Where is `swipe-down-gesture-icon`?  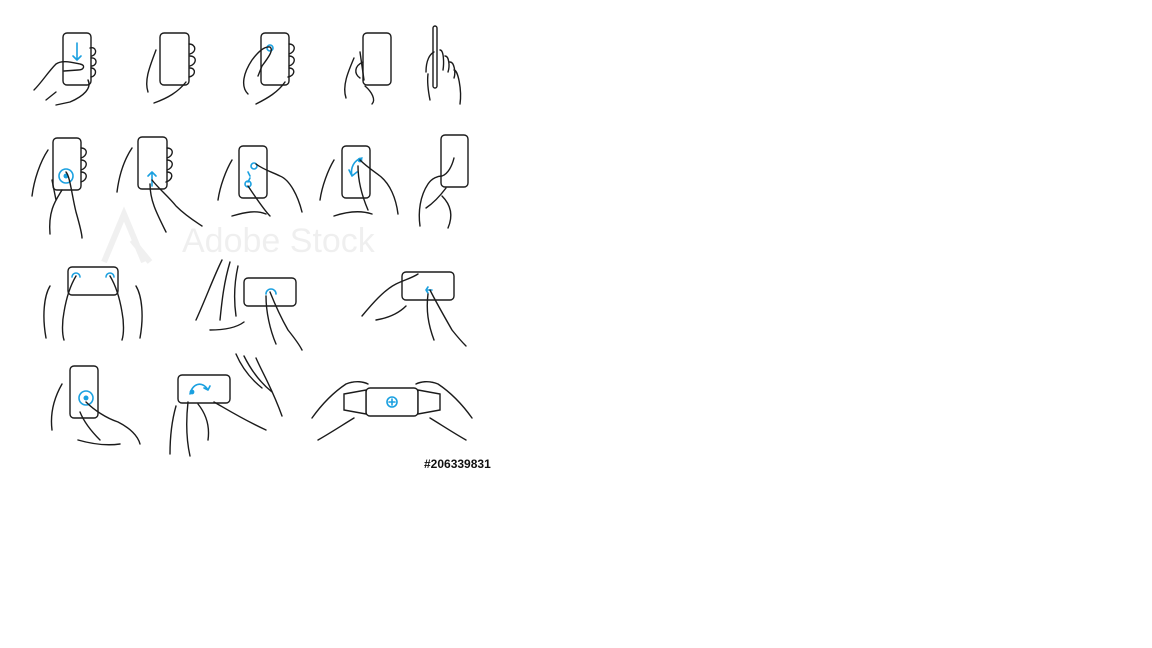 swipe-down-gesture-icon is located at coordinates (65, 69).